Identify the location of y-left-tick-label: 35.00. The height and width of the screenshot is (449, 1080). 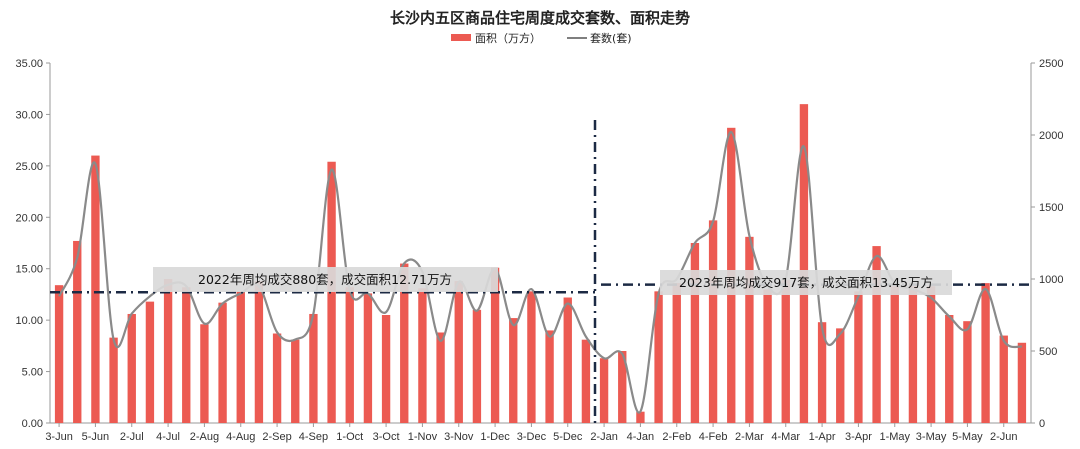
(29, 64).